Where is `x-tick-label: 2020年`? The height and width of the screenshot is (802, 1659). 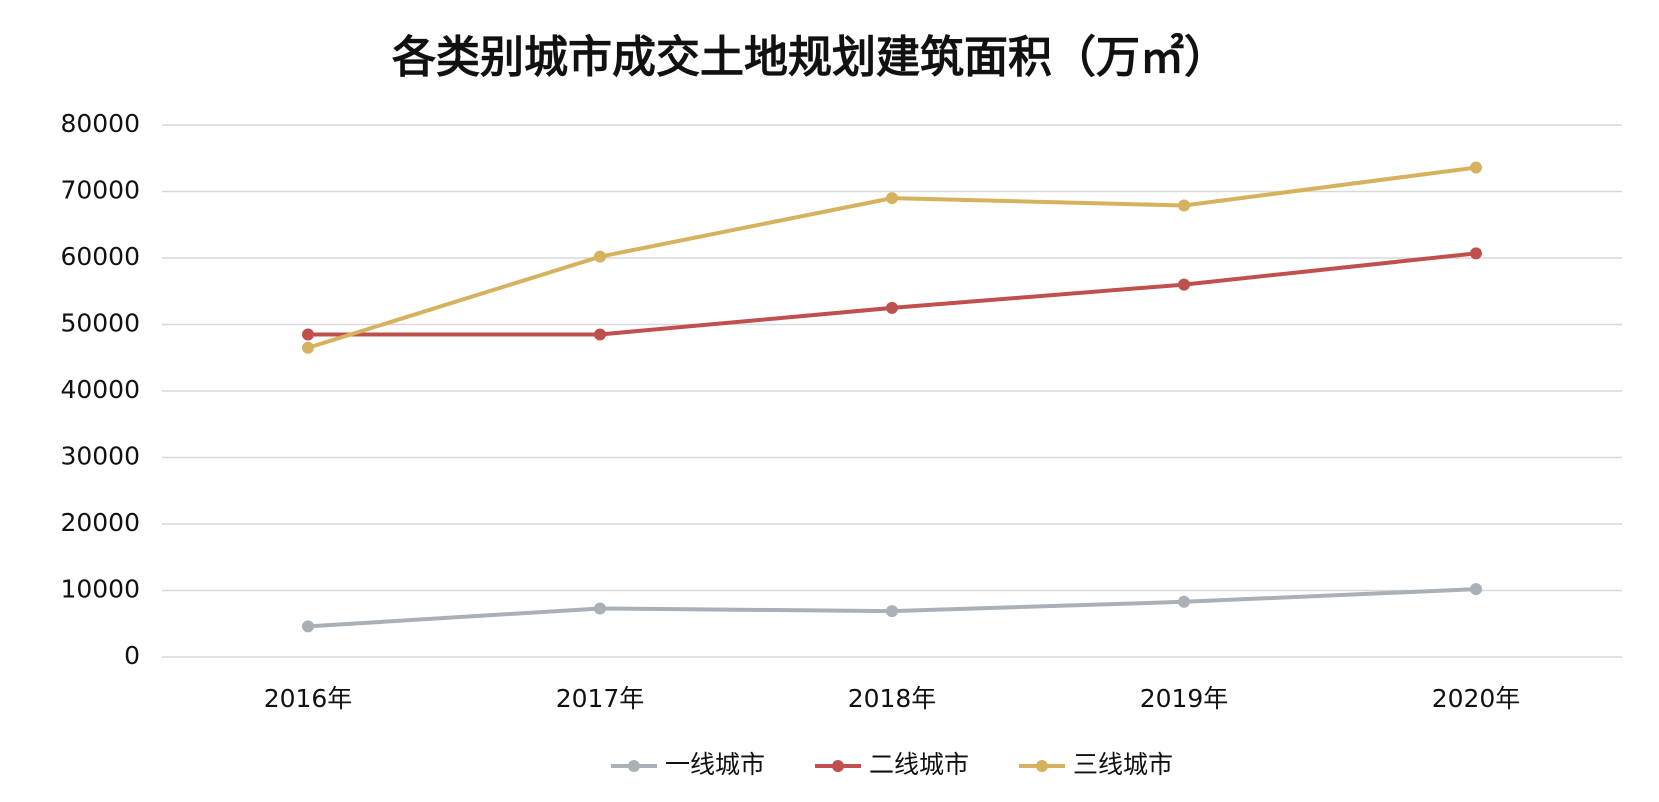 x-tick-label: 2020年 is located at coordinates (1476, 698).